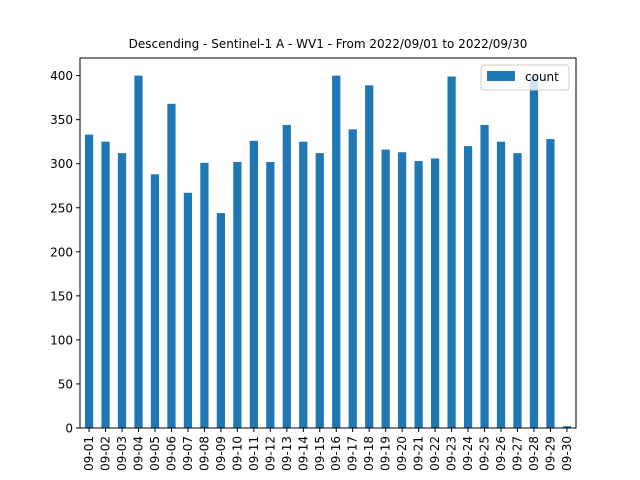  I want to click on x-tick-label-09-15: 09-15, so click(320, 453).